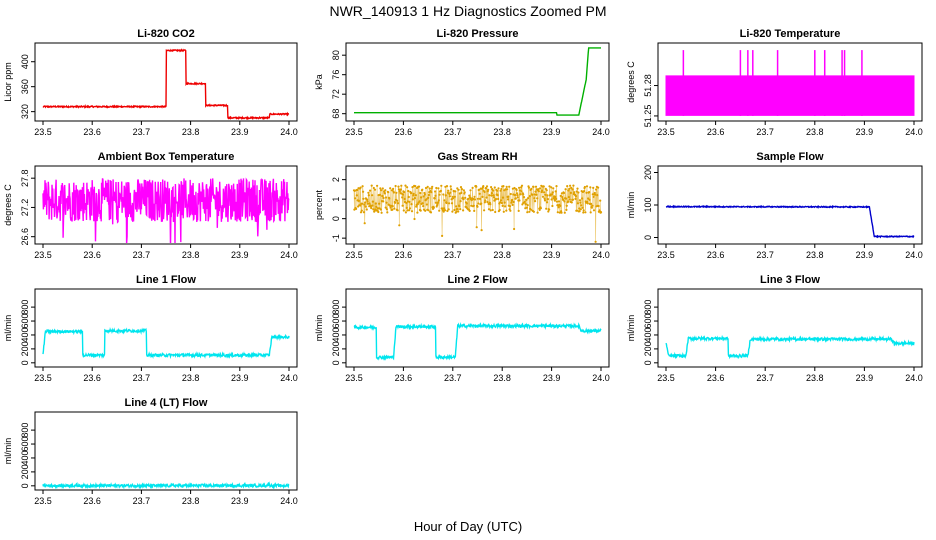 Image resolution: width=936 pixels, height=540 pixels. Describe the element at coordinates (790, 280) in the screenshot. I see `chart-title: Line 3 Flow` at that location.